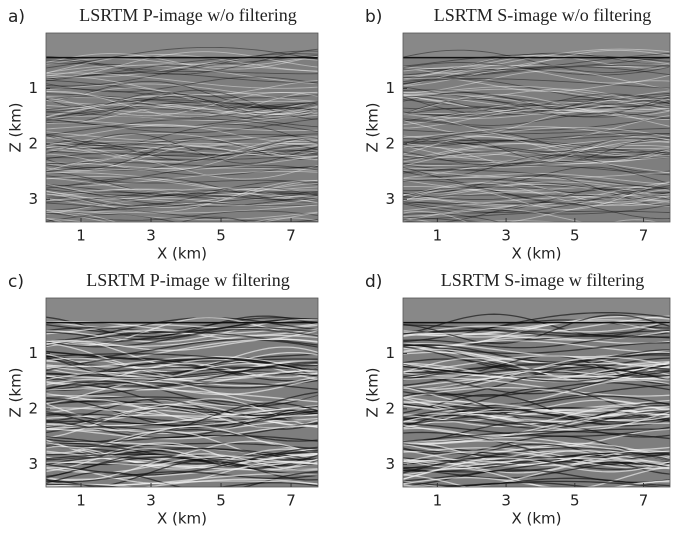  Describe the element at coordinates (390, 199) in the screenshot. I see `y-tick-label: 3` at that location.